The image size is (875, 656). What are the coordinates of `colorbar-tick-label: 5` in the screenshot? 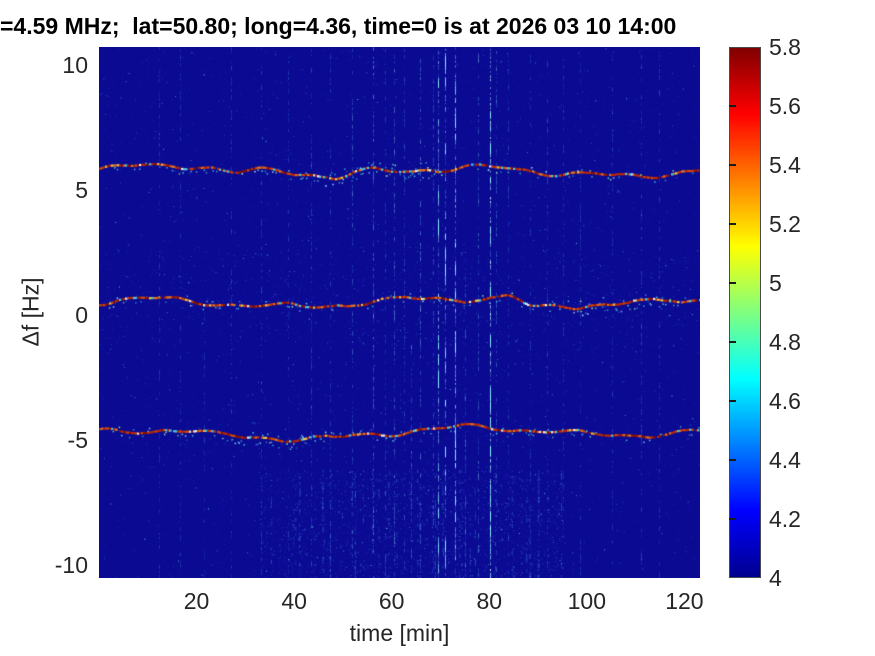 It's located at (775, 283).